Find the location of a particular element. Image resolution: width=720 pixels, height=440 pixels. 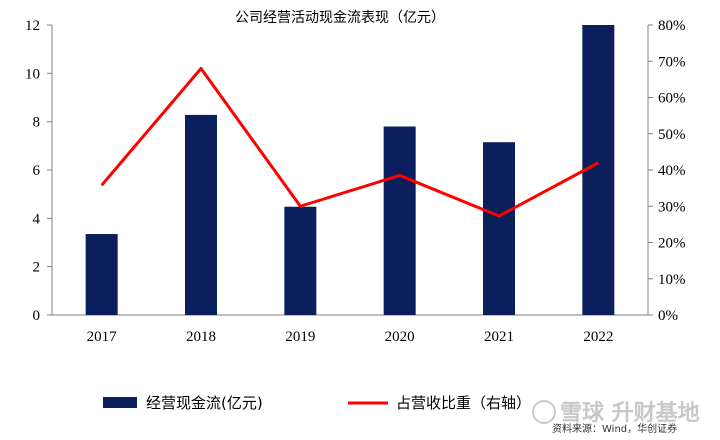

left-tick-label: 2 is located at coordinates (37, 268).